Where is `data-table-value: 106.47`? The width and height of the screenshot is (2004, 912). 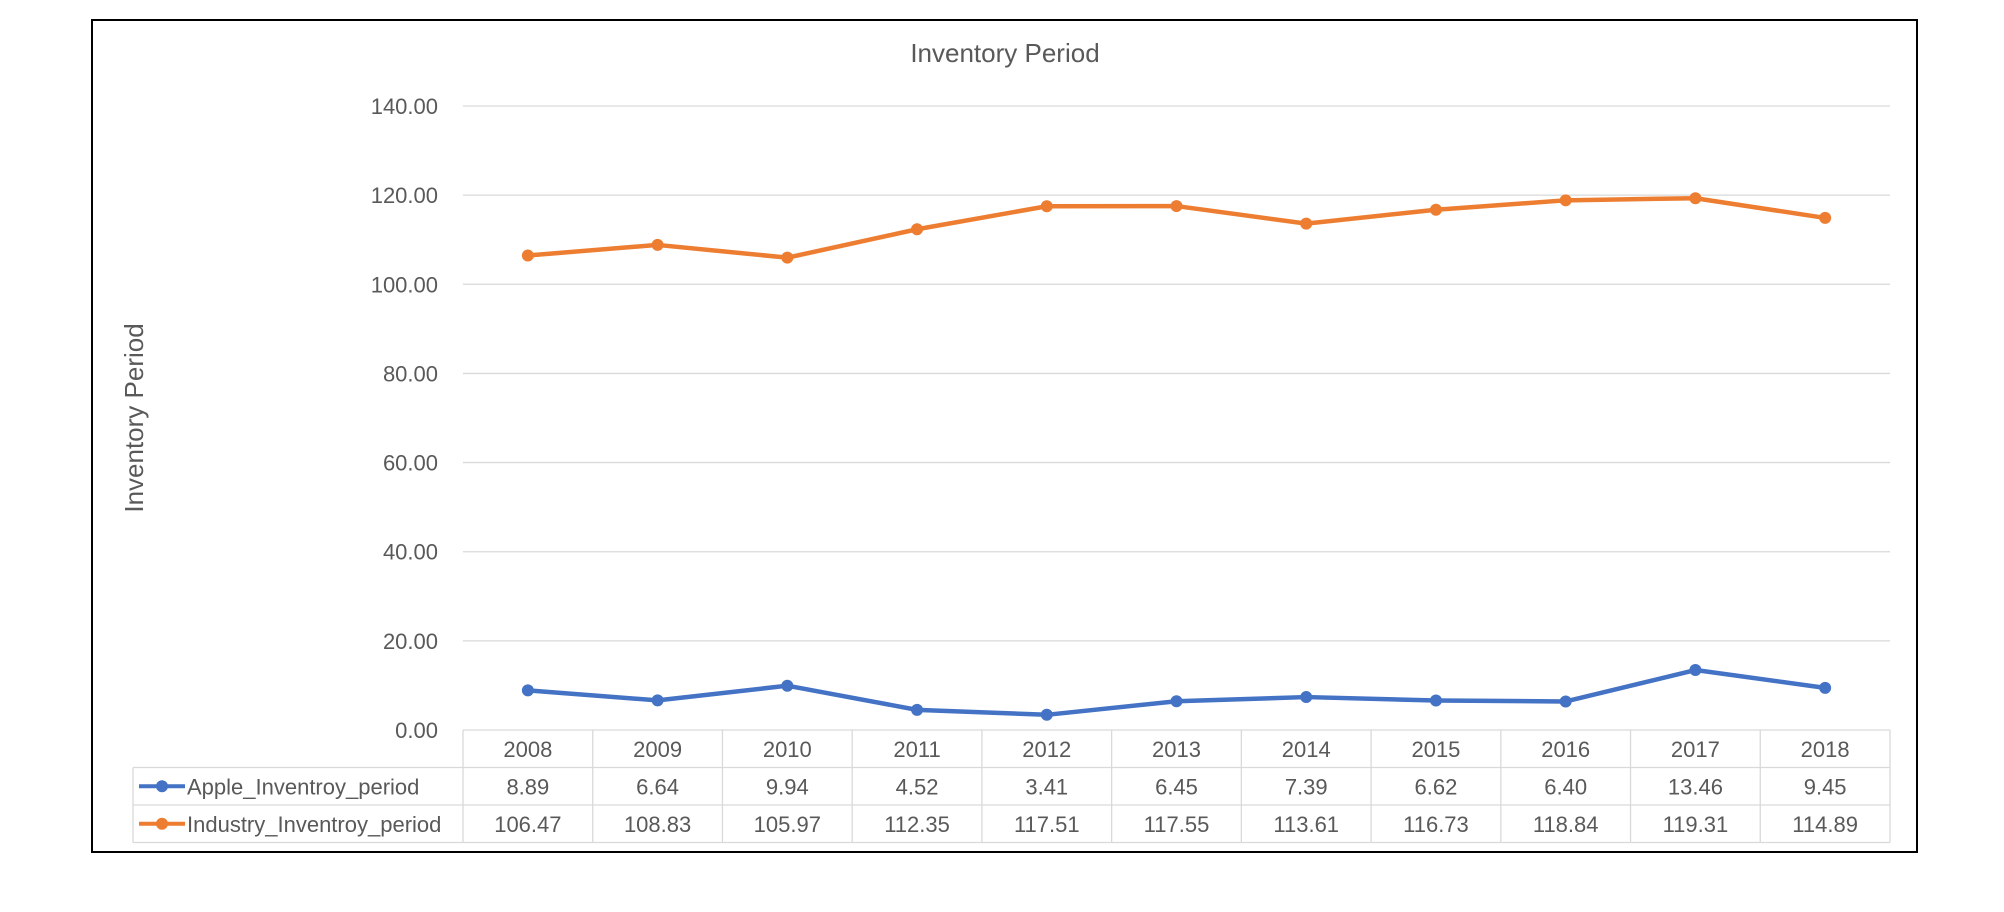 data-table-value: 106.47 is located at coordinates (527, 824).